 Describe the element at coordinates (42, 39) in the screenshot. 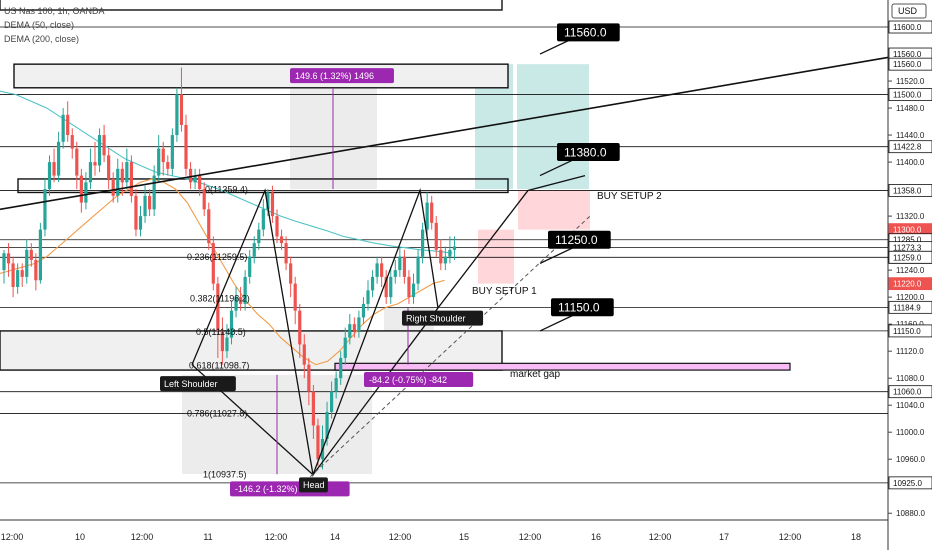

I see `dema-200-legend: DEMA (200, close)` at that location.